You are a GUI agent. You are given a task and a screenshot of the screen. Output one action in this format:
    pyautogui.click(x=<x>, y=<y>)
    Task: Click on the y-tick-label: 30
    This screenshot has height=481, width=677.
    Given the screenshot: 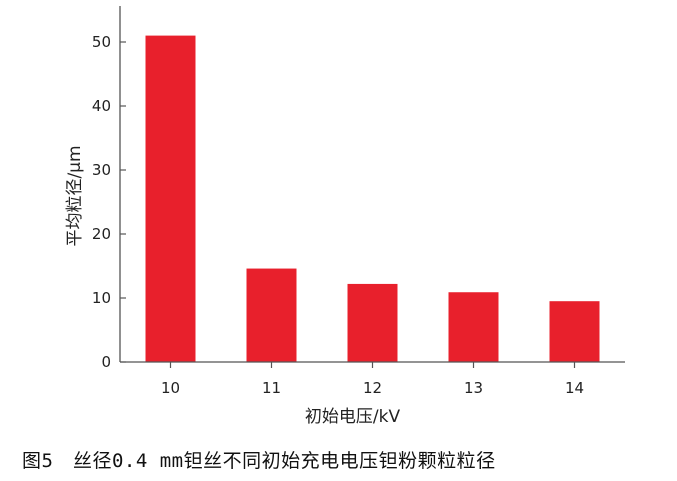 What is the action you would take?
    pyautogui.click(x=101, y=170)
    